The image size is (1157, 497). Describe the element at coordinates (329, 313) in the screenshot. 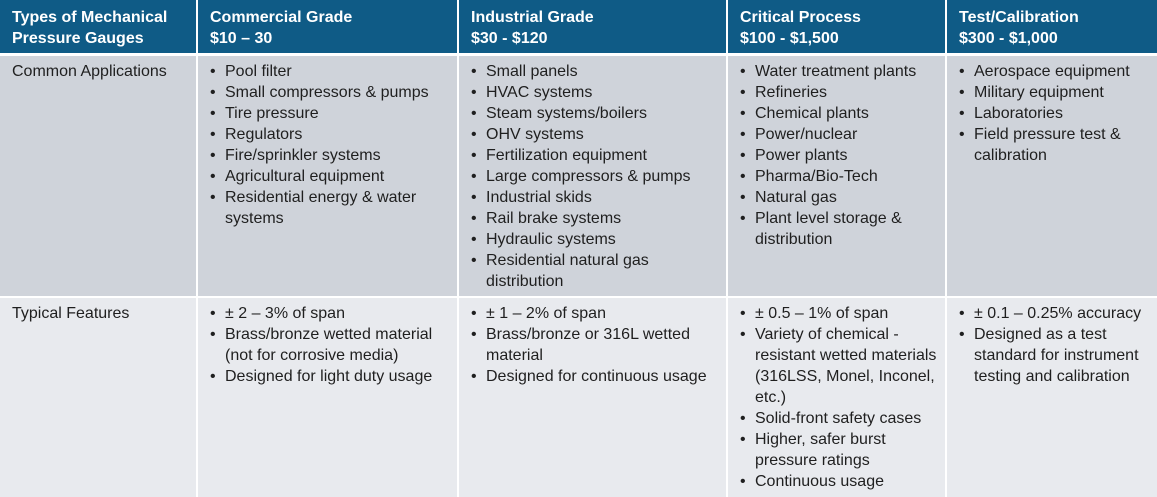

I see `bullet-item: ± 2 – 3% of span` at that location.